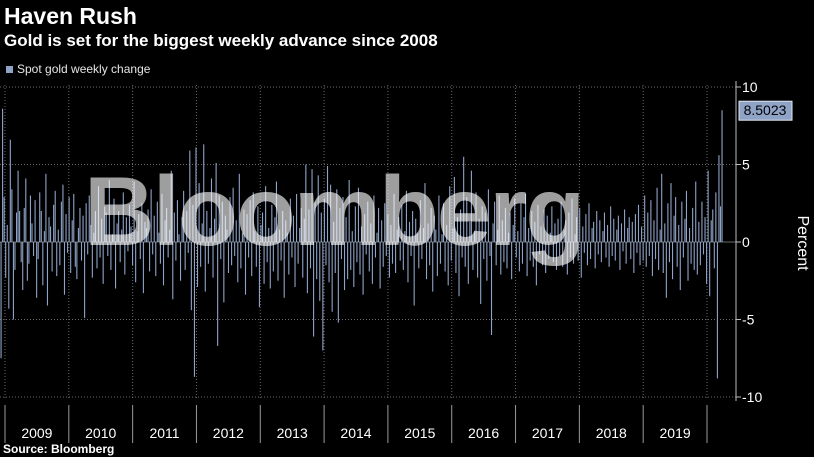 The width and height of the screenshot is (814, 457). I want to click on x-tick-label: 2012, so click(228, 433).